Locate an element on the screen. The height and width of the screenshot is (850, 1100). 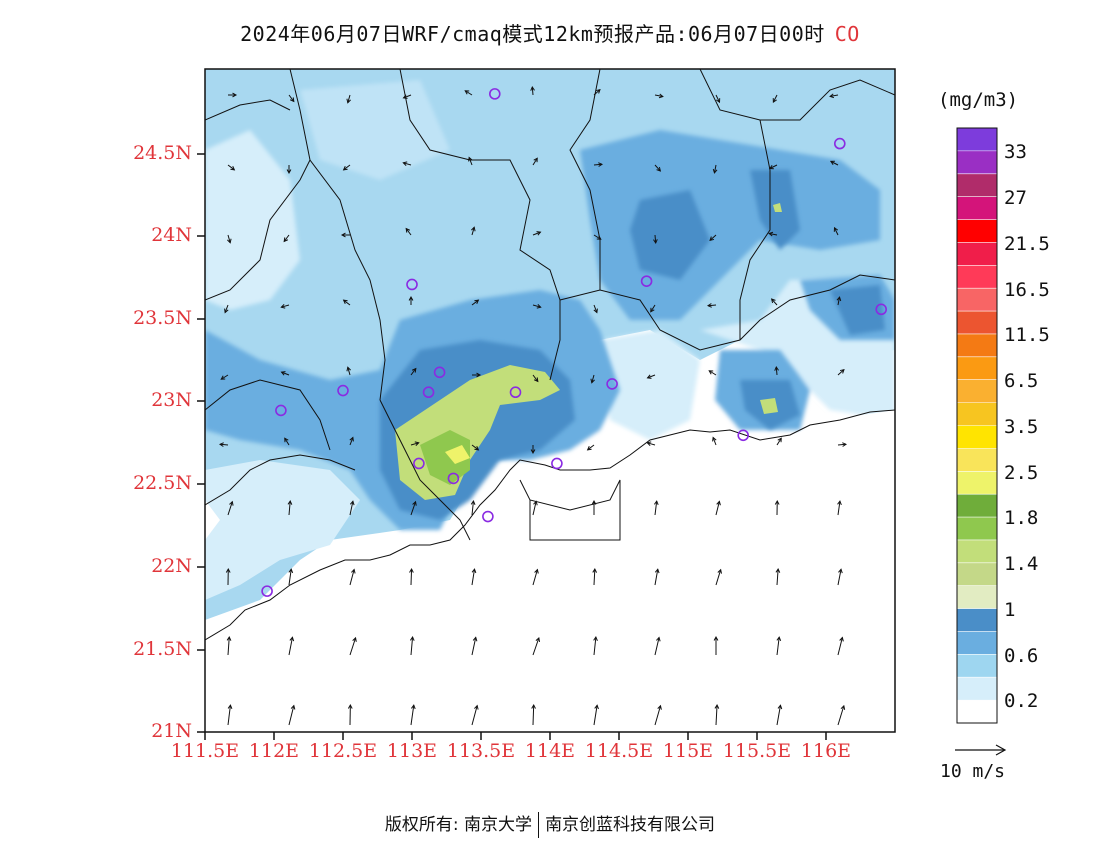
lat-label-21-5n: 21.5N is located at coordinates (162, 649).